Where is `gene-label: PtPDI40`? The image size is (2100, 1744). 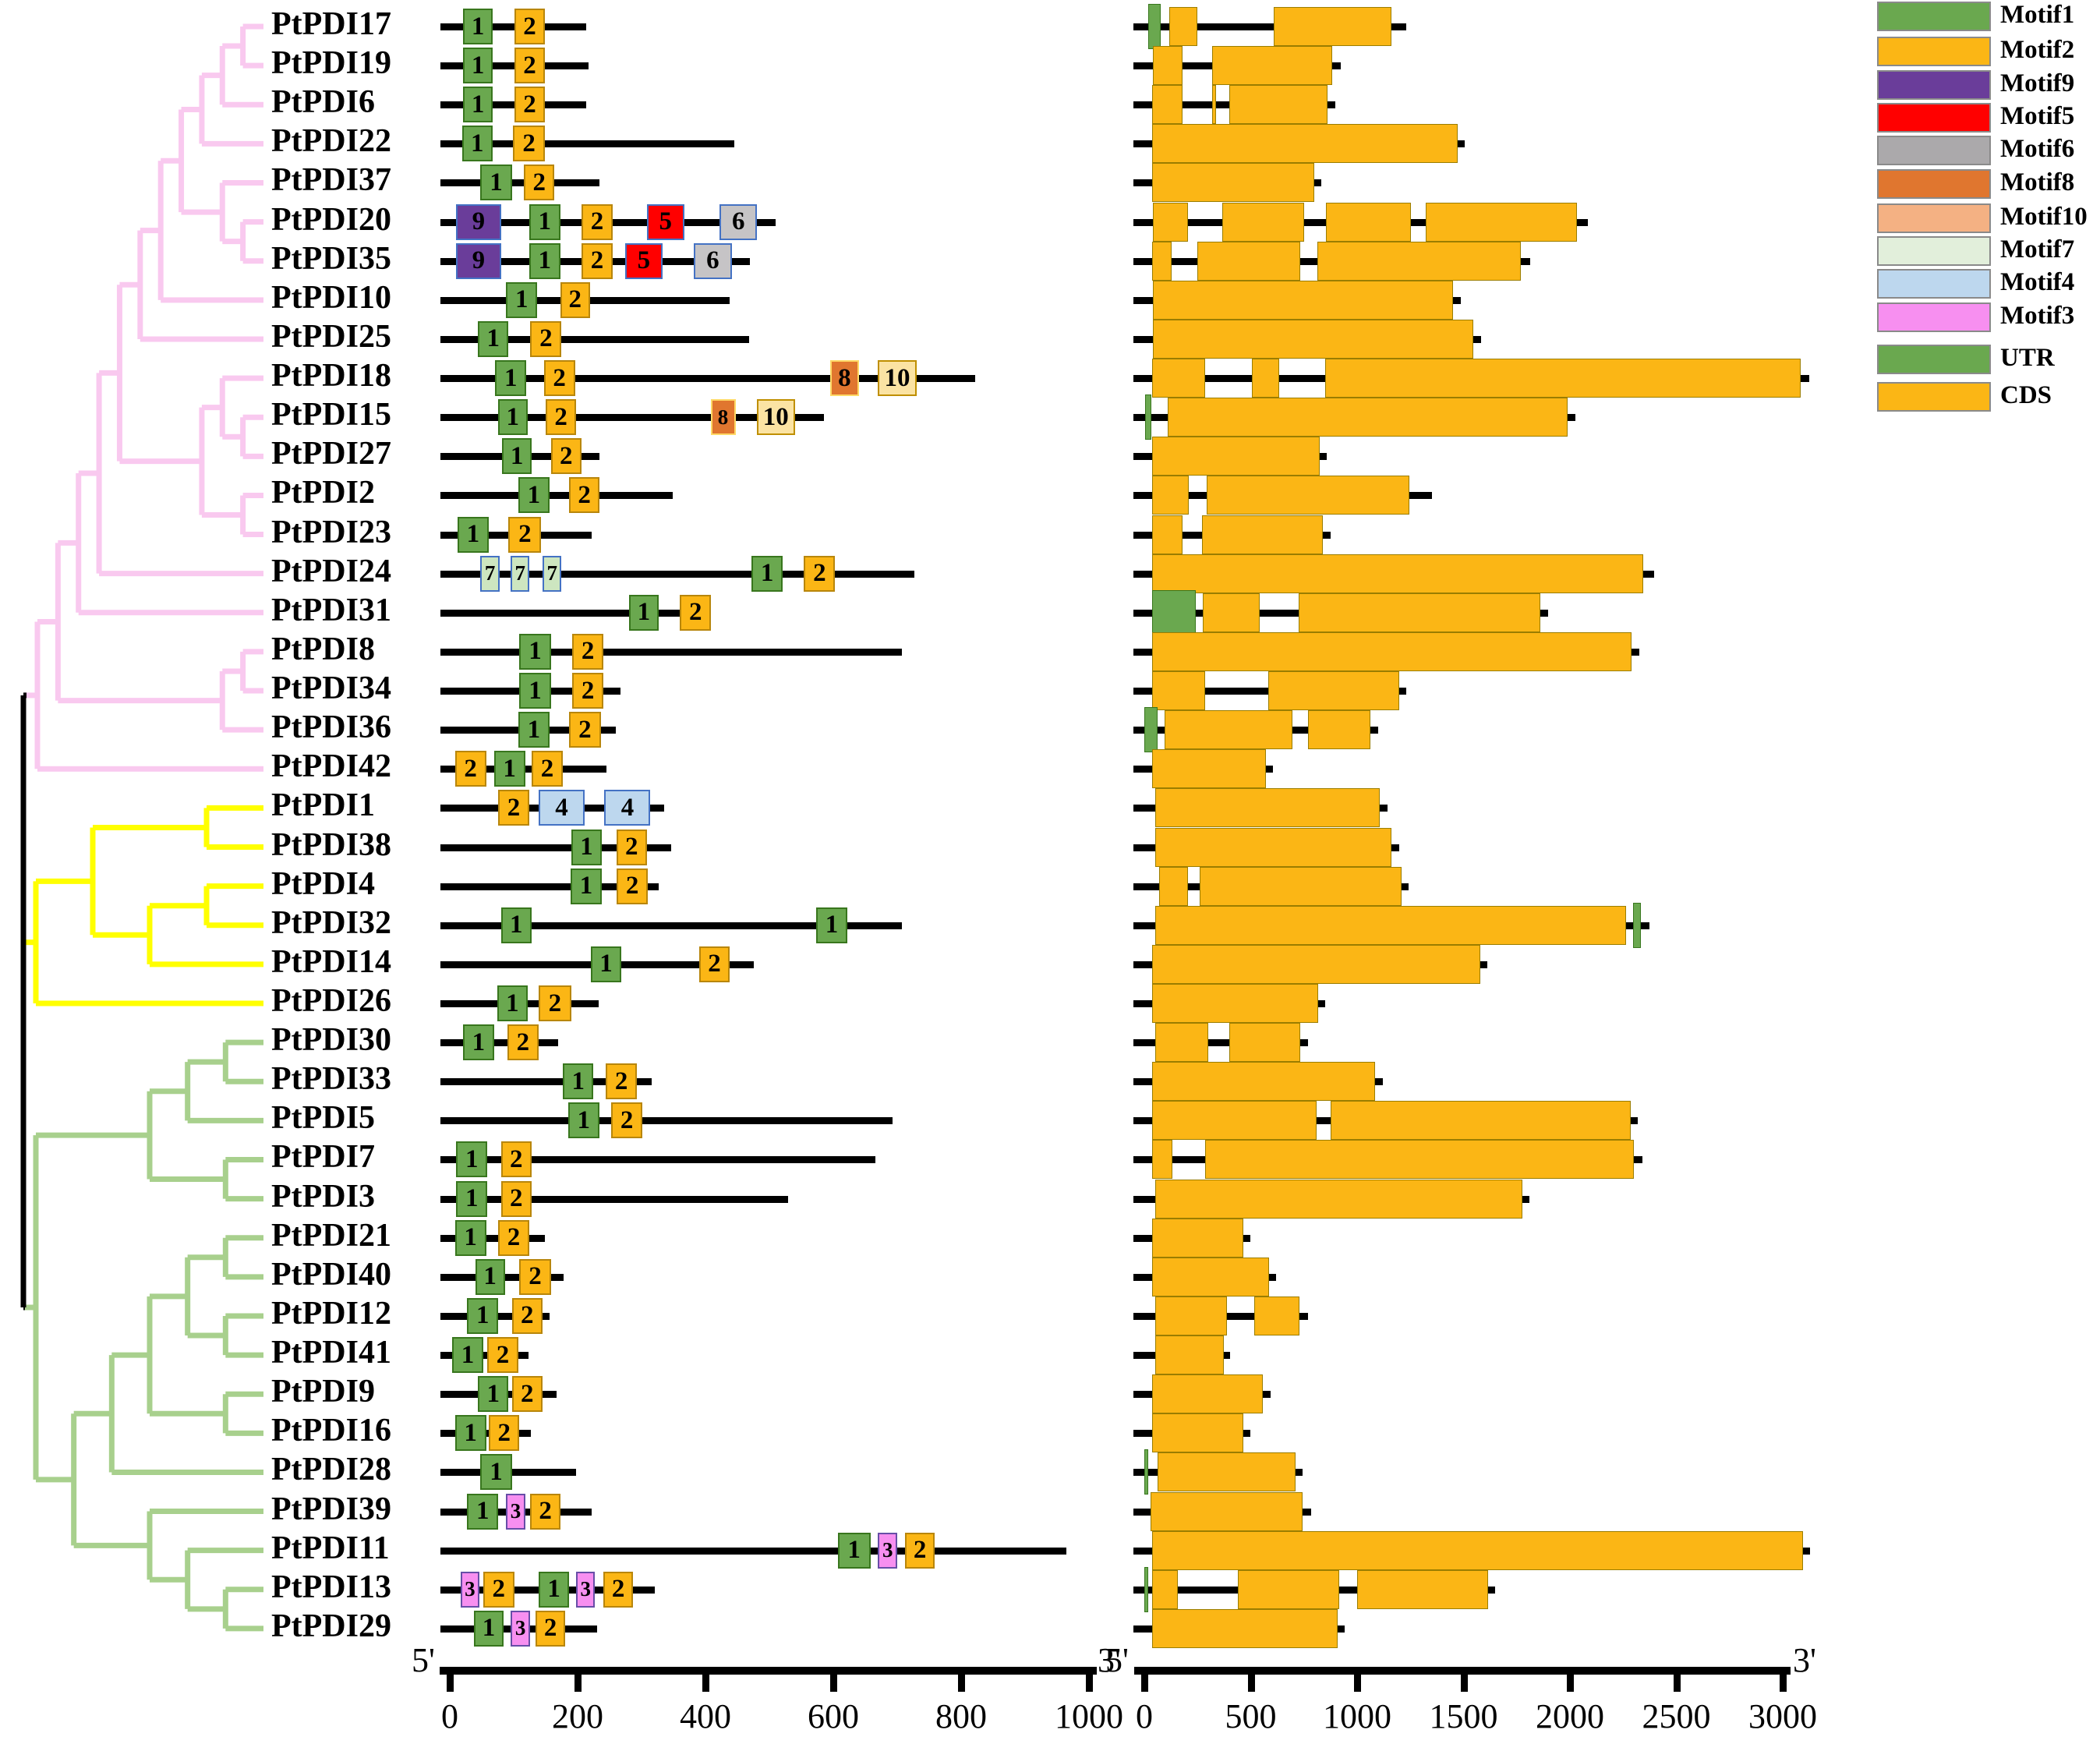
gene-label: PtPDI40 is located at coordinates (331, 1274).